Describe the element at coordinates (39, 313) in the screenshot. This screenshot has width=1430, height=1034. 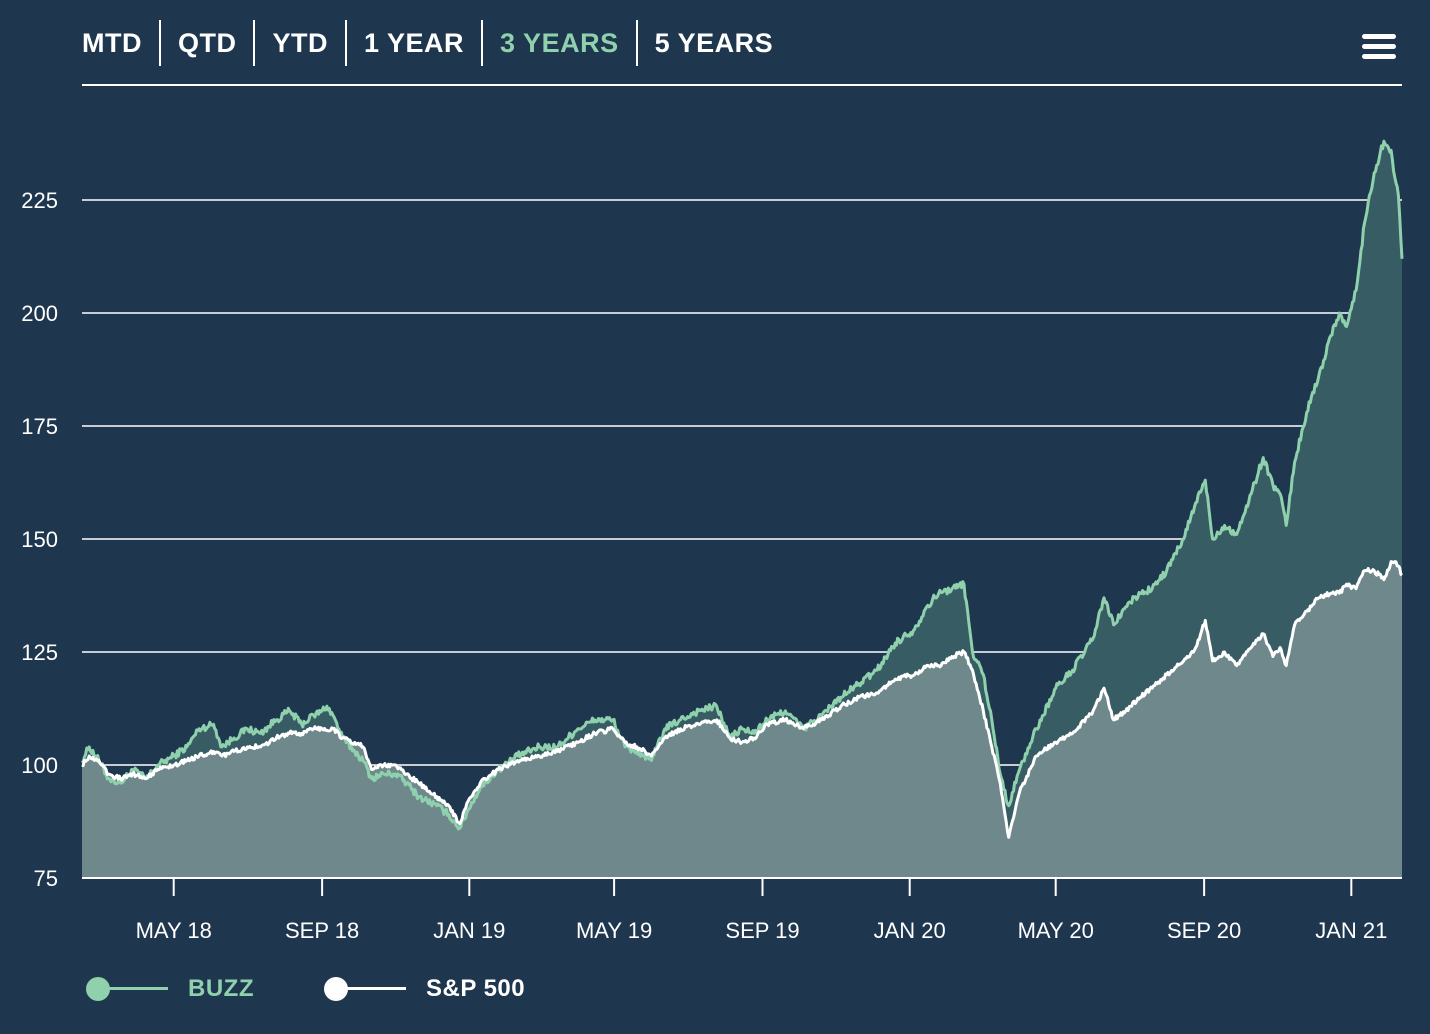
I see `y-tick-label-200: 200` at that location.